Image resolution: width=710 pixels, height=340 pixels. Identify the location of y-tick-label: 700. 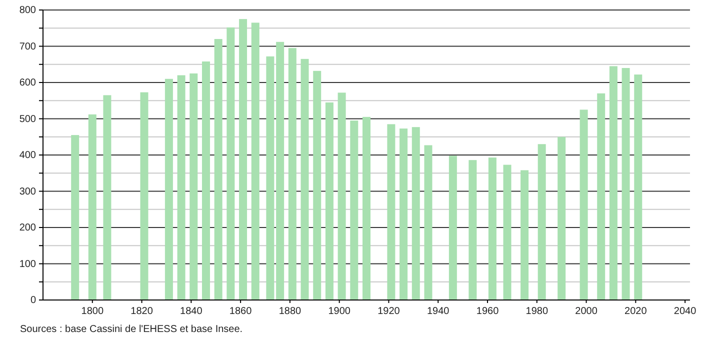
(27, 46).